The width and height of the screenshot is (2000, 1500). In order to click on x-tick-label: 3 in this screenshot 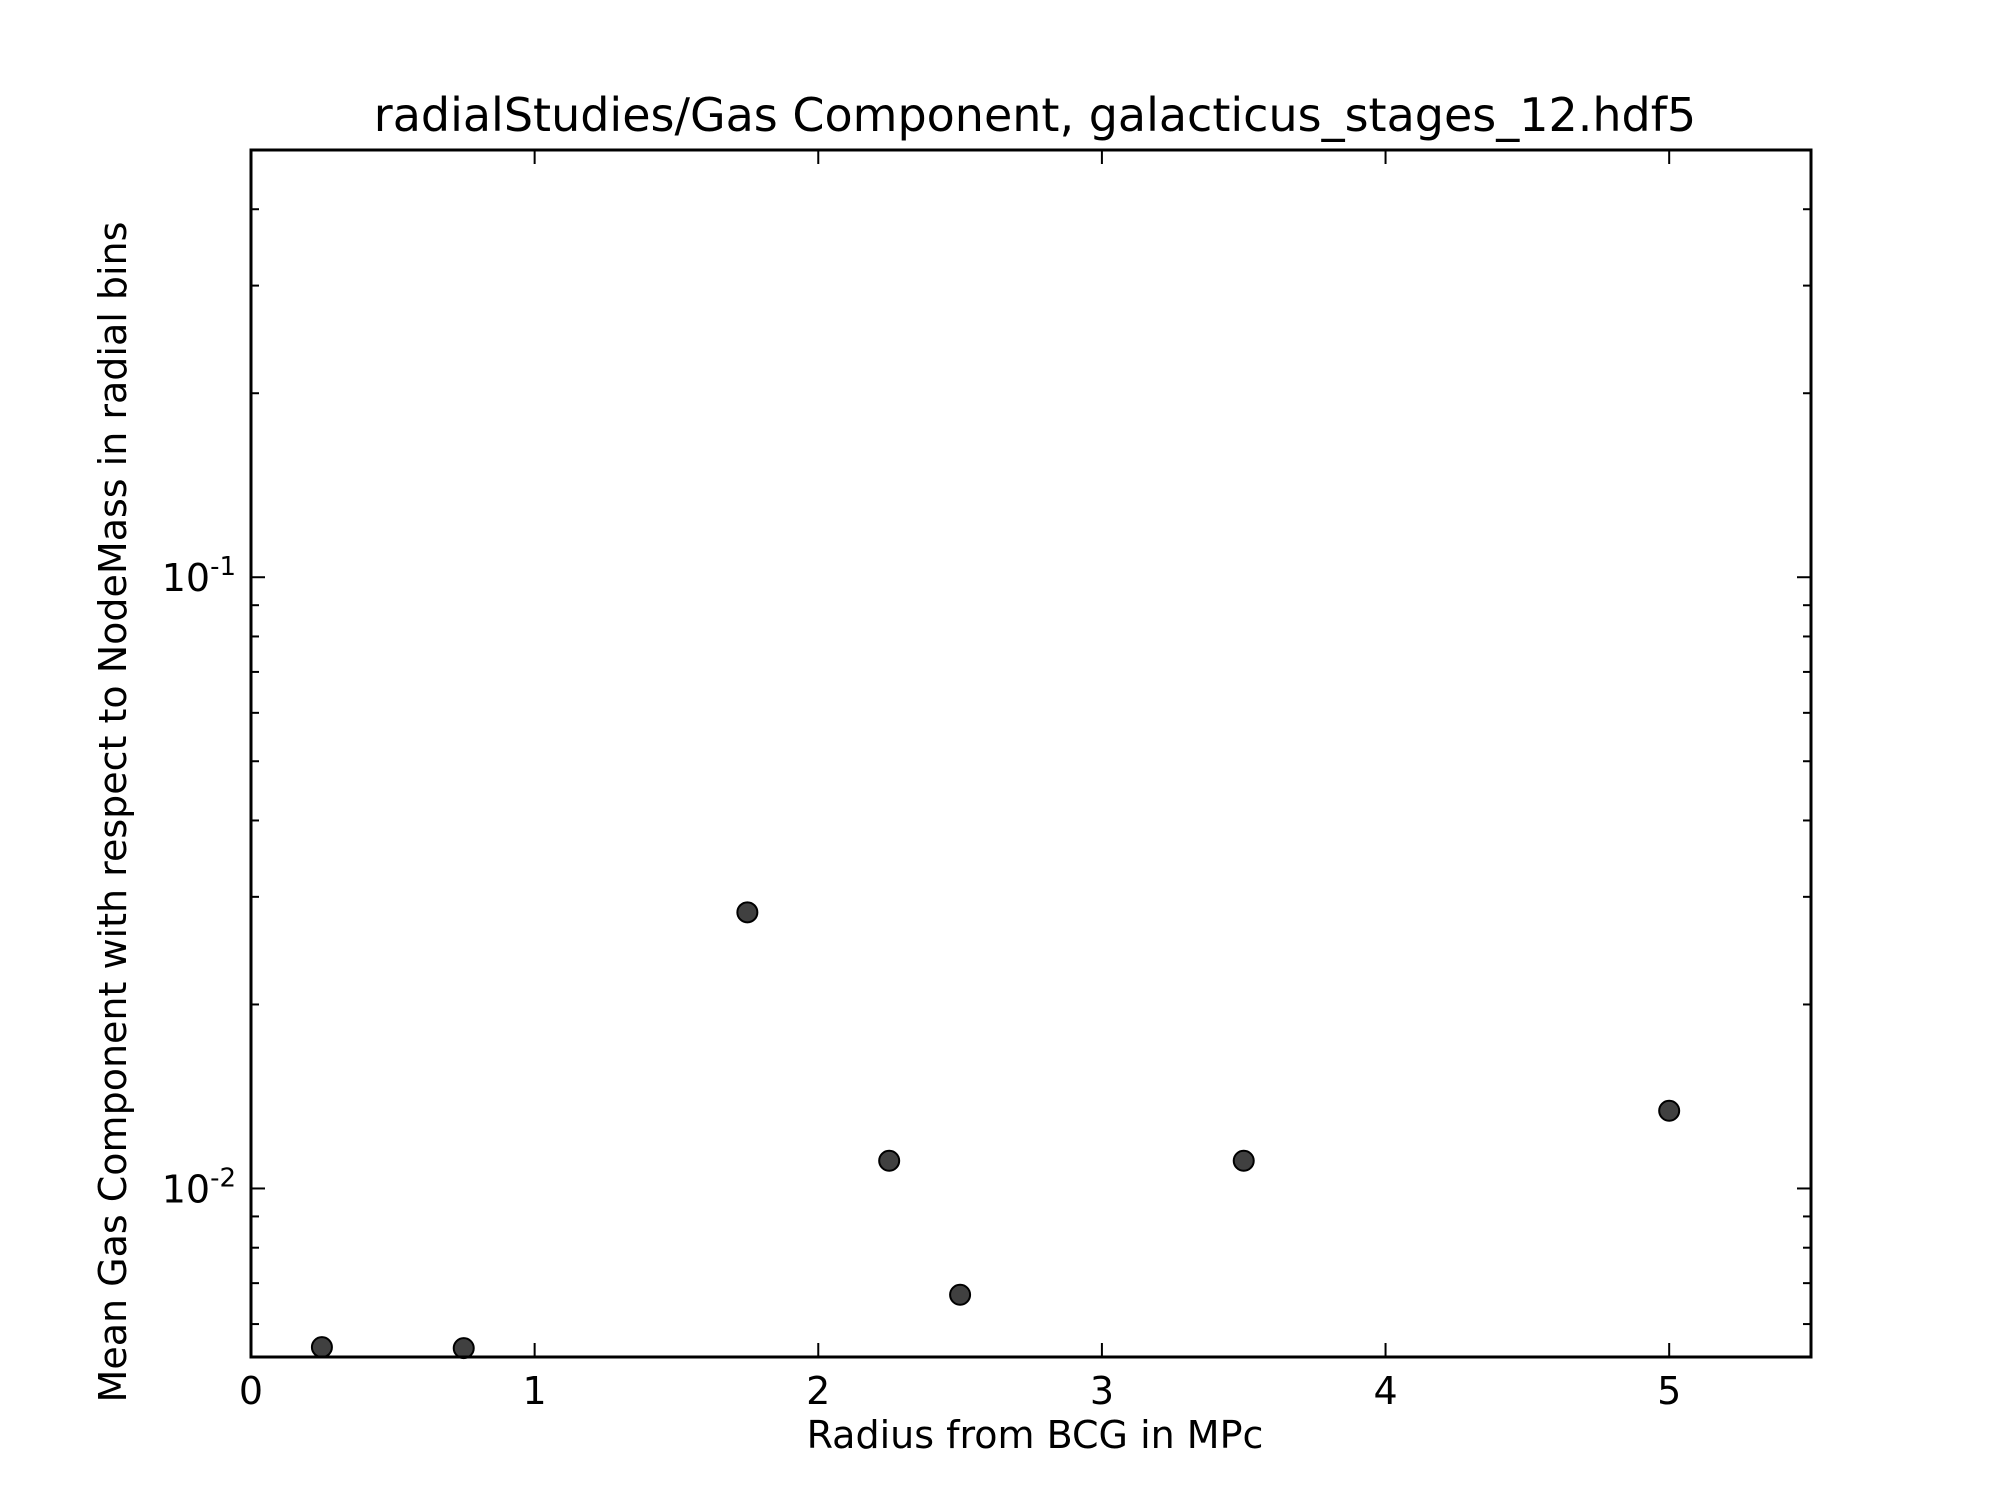, I will do `click(1102, 1391)`.